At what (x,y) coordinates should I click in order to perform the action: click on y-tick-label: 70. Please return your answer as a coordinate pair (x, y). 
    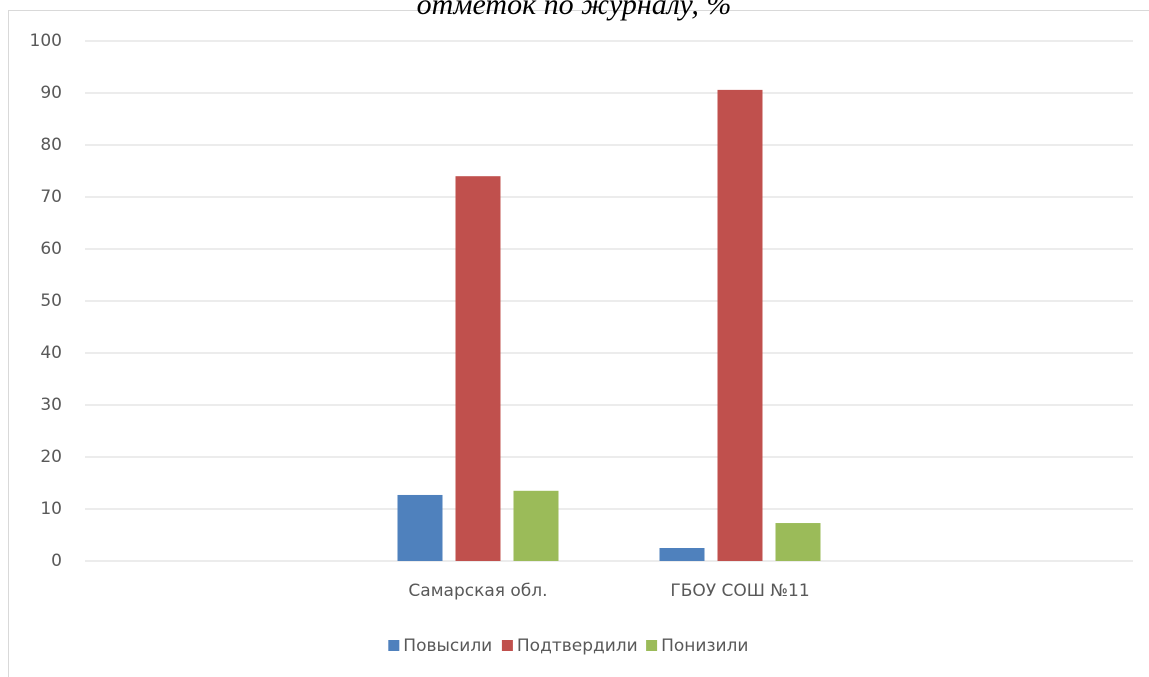
    Looking at the image, I should click on (51, 197).